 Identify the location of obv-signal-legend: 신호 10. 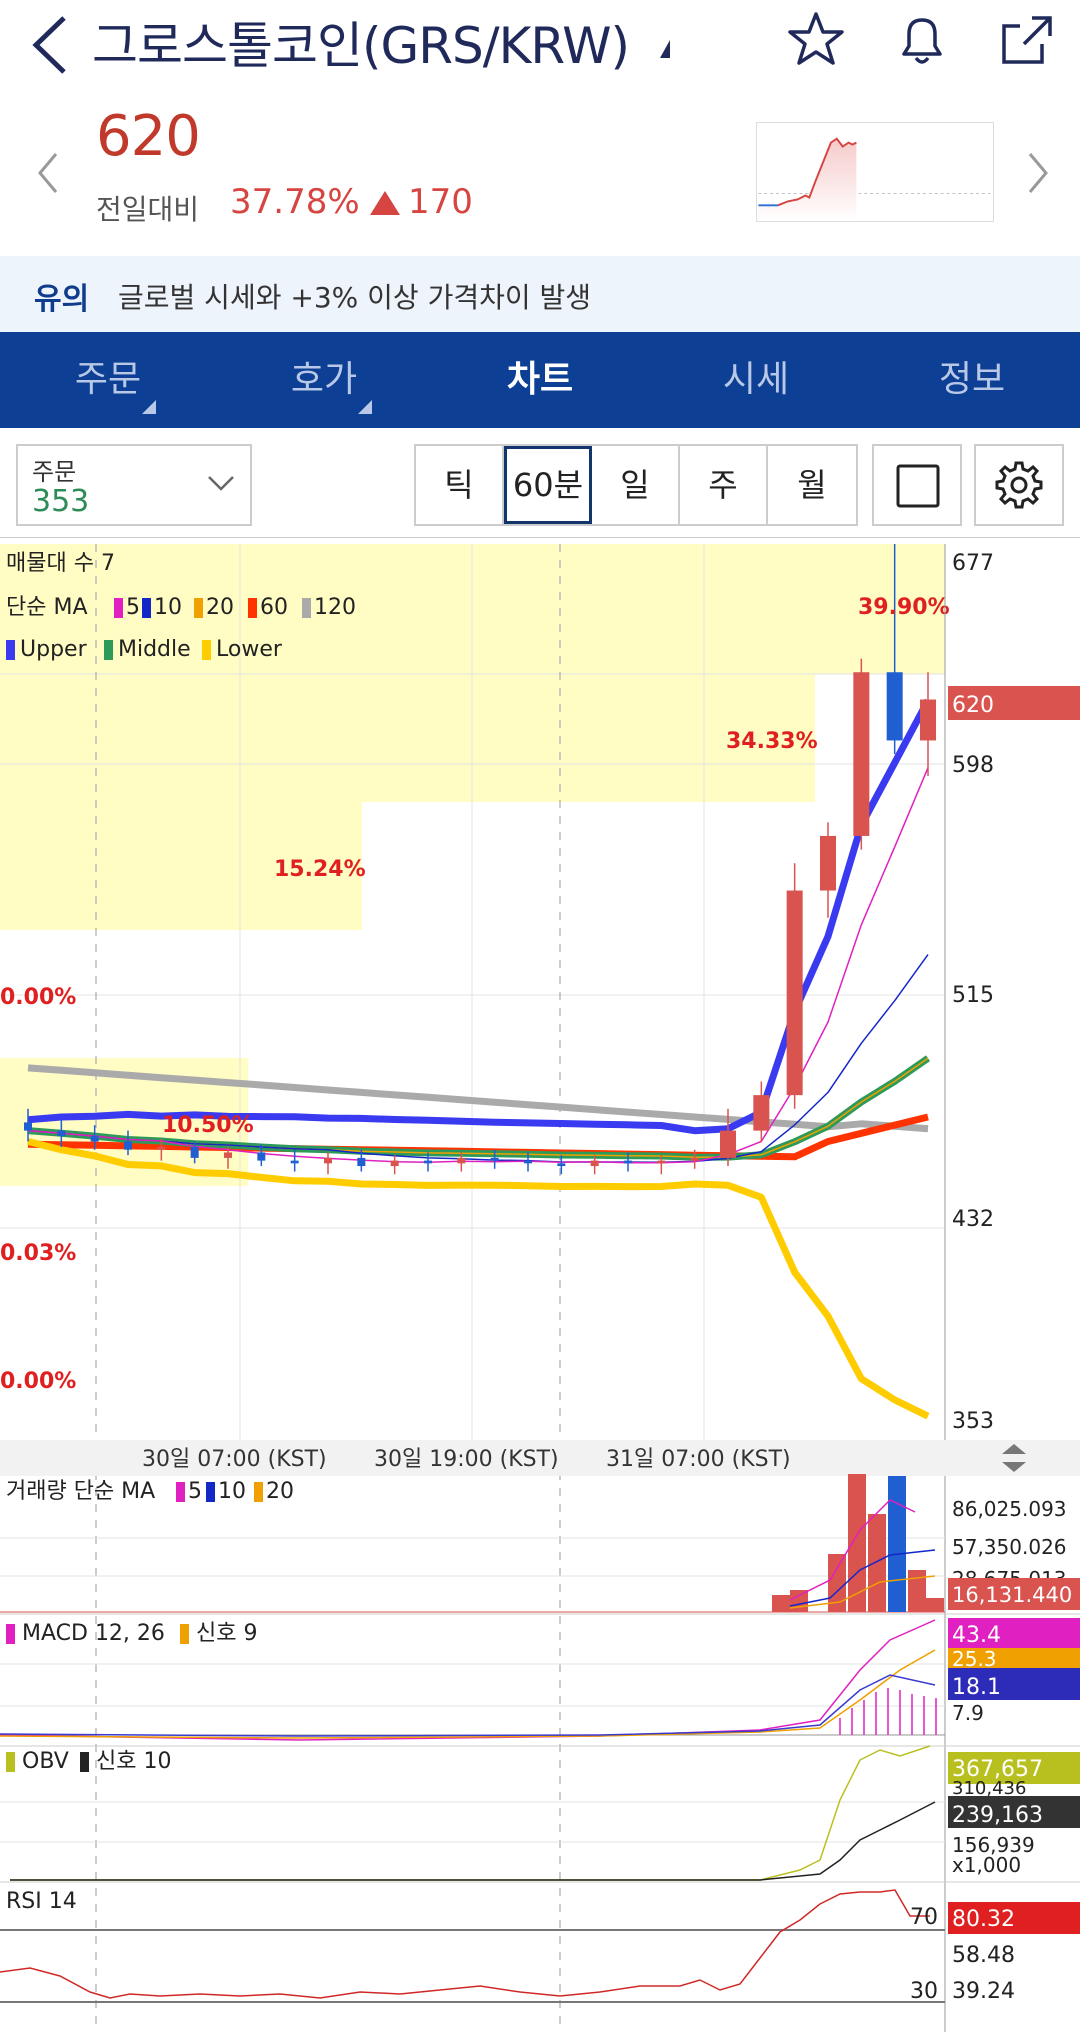
(133, 1761).